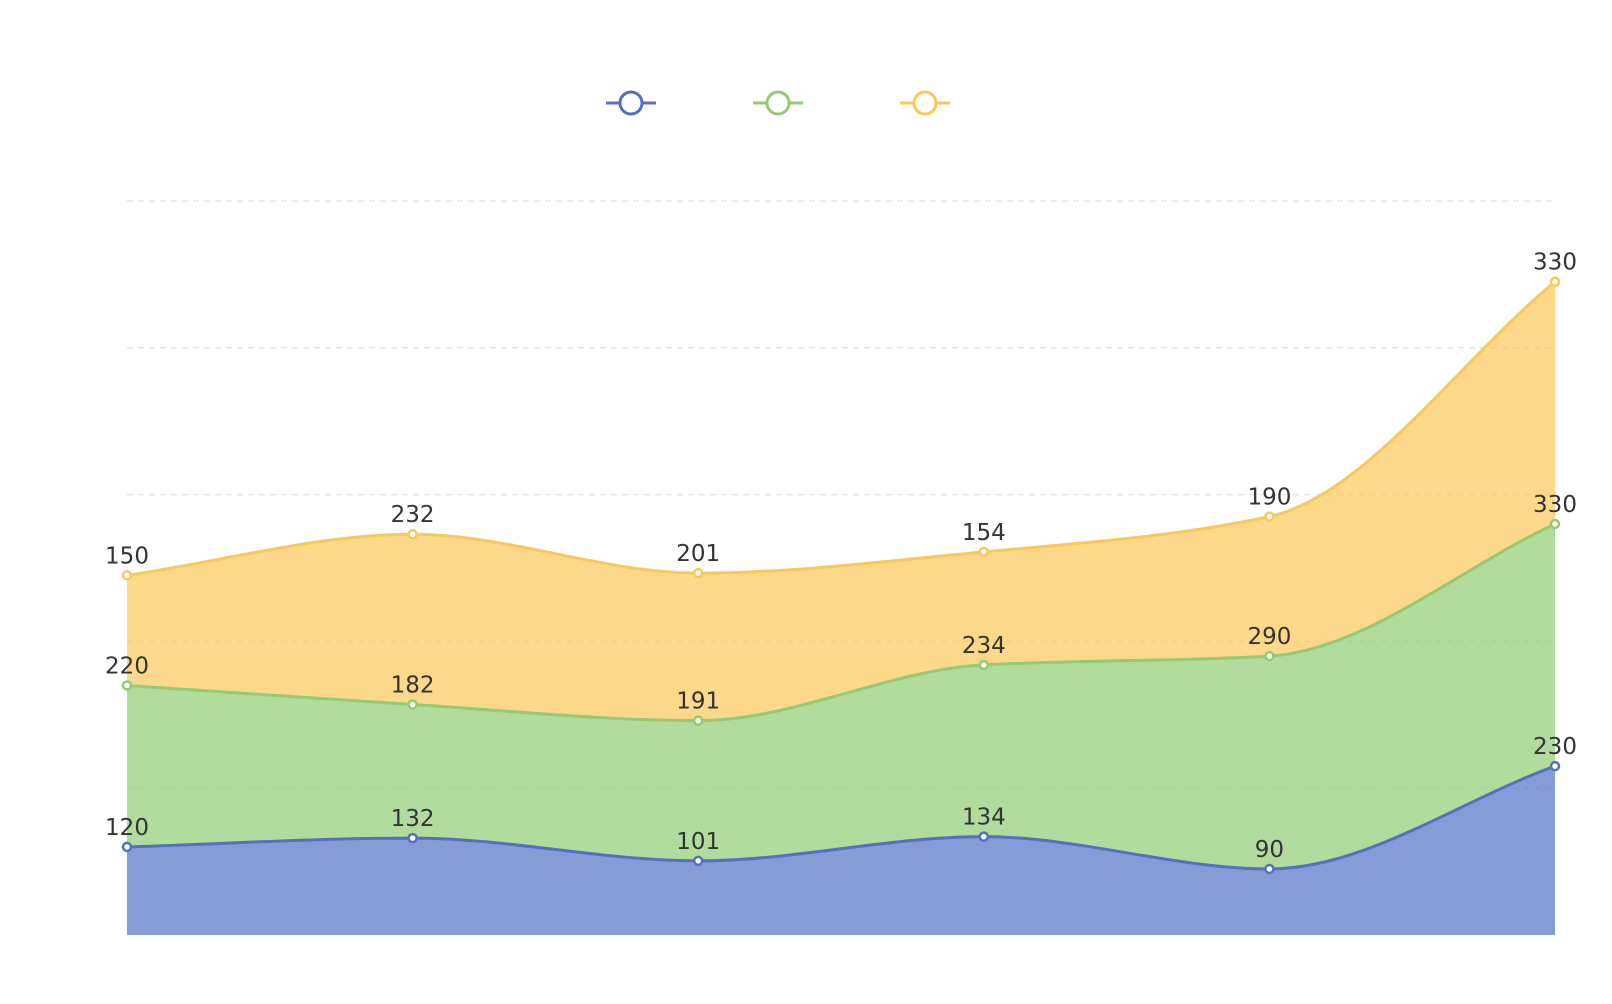 This screenshot has height=1004, width=1612. What do you see at coordinates (1269, 498) in the screenshot?
I see `series-3-data-label: 190` at bounding box center [1269, 498].